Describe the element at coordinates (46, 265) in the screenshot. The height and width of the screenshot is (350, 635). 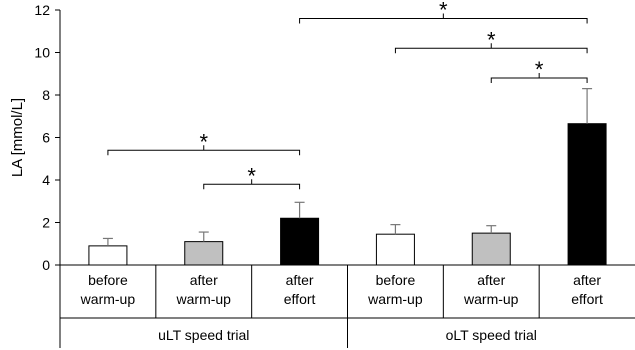
I see `y-tick-label: 0` at that location.